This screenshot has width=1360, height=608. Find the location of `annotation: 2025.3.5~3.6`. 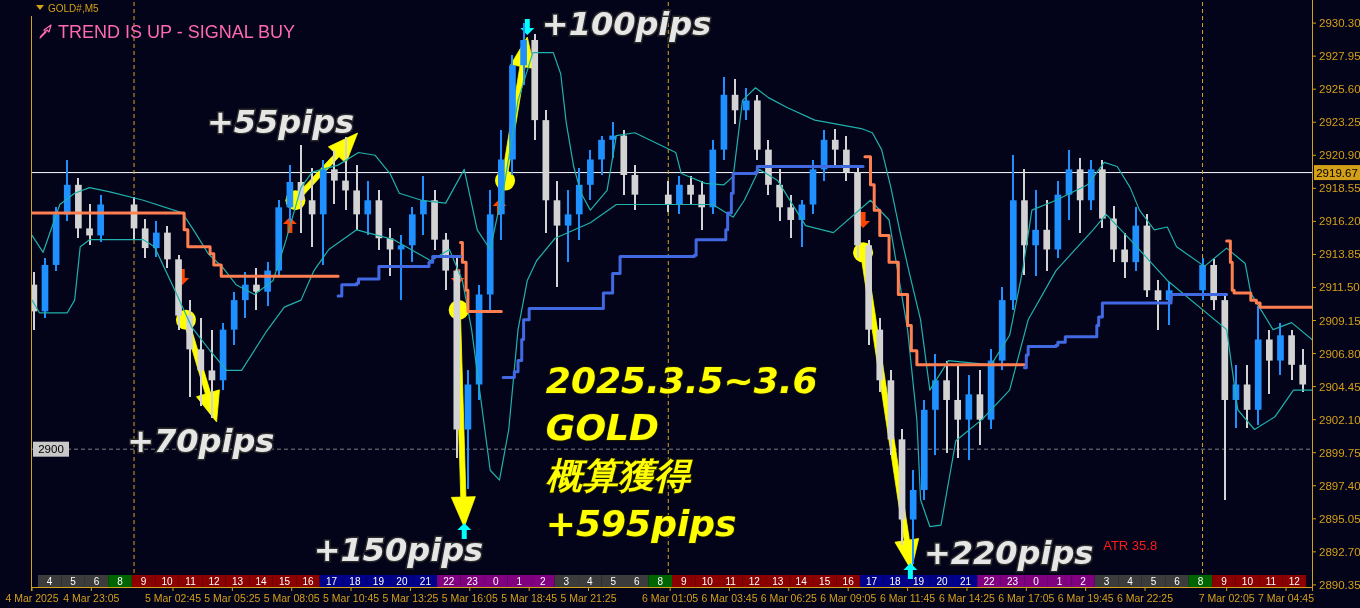

annotation: 2025.3.5~3.6 is located at coordinates (681, 380).